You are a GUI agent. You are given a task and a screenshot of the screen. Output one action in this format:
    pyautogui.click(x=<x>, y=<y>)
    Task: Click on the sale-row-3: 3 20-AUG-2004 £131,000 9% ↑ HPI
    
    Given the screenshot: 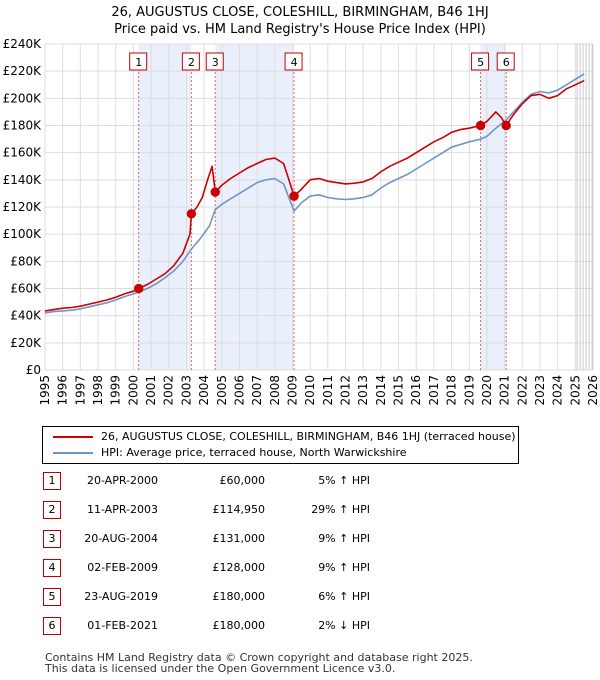 What is the action you would take?
    pyautogui.click(x=300, y=539)
    